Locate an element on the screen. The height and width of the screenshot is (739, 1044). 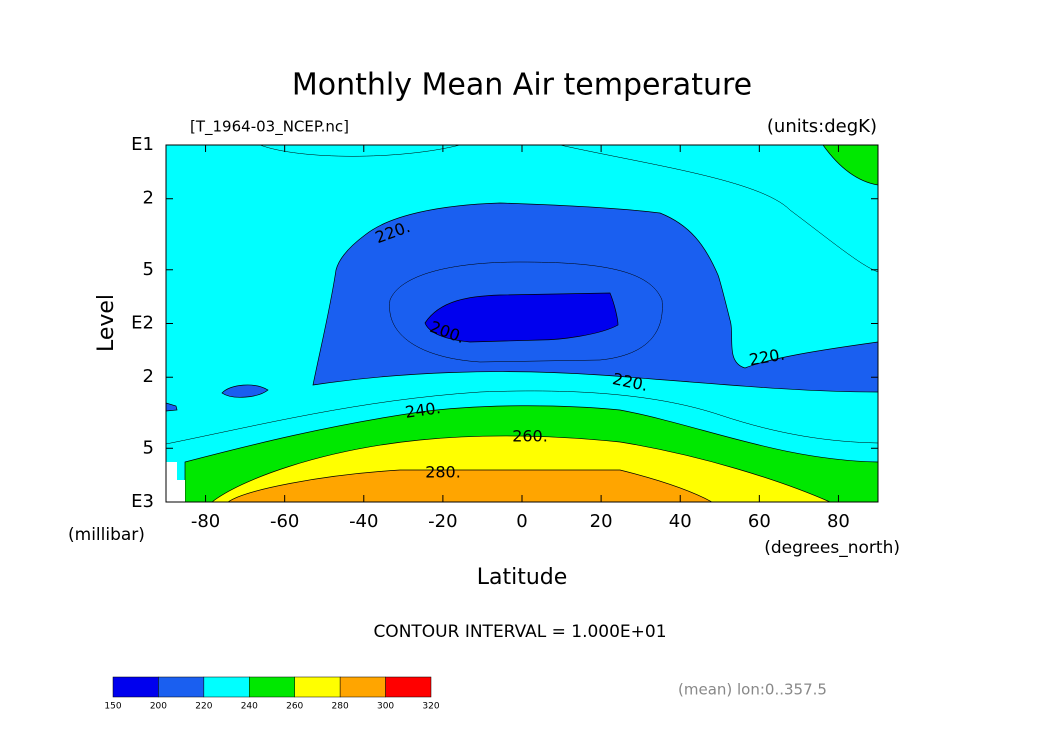
y-axis-label: Level is located at coordinates (106, 323).